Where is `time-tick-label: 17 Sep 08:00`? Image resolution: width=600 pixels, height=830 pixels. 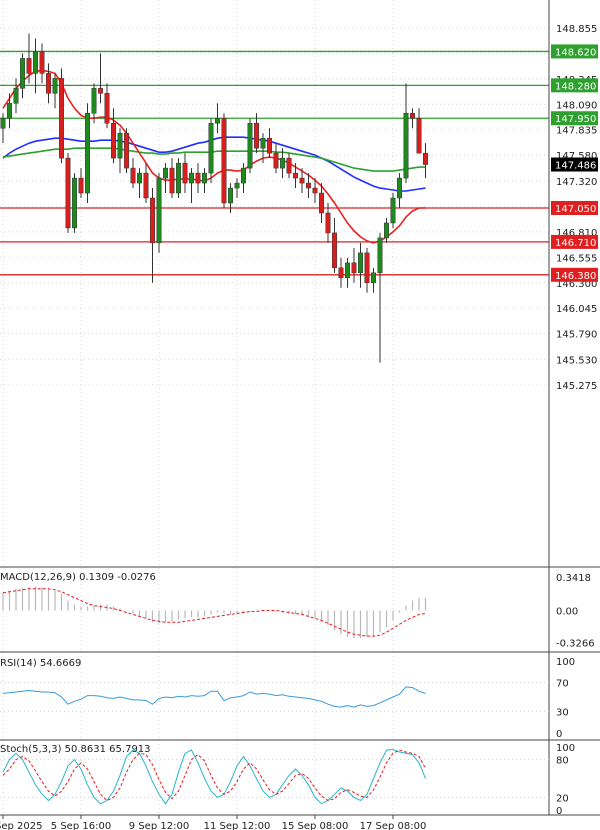
time-tick-label: 17 Sep 08:00 is located at coordinates (393, 825).